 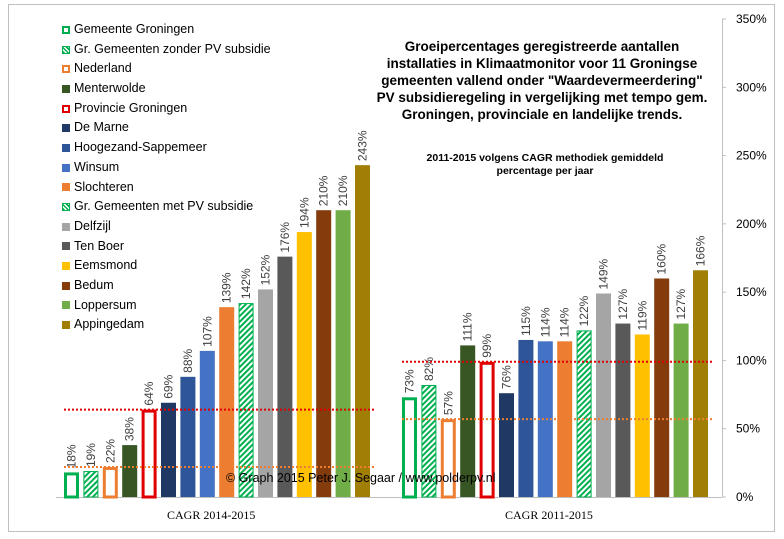 What do you see at coordinates (324, 190) in the screenshot?
I see `data-label-bedum-0: 210%` at bounding box center [324, 190].